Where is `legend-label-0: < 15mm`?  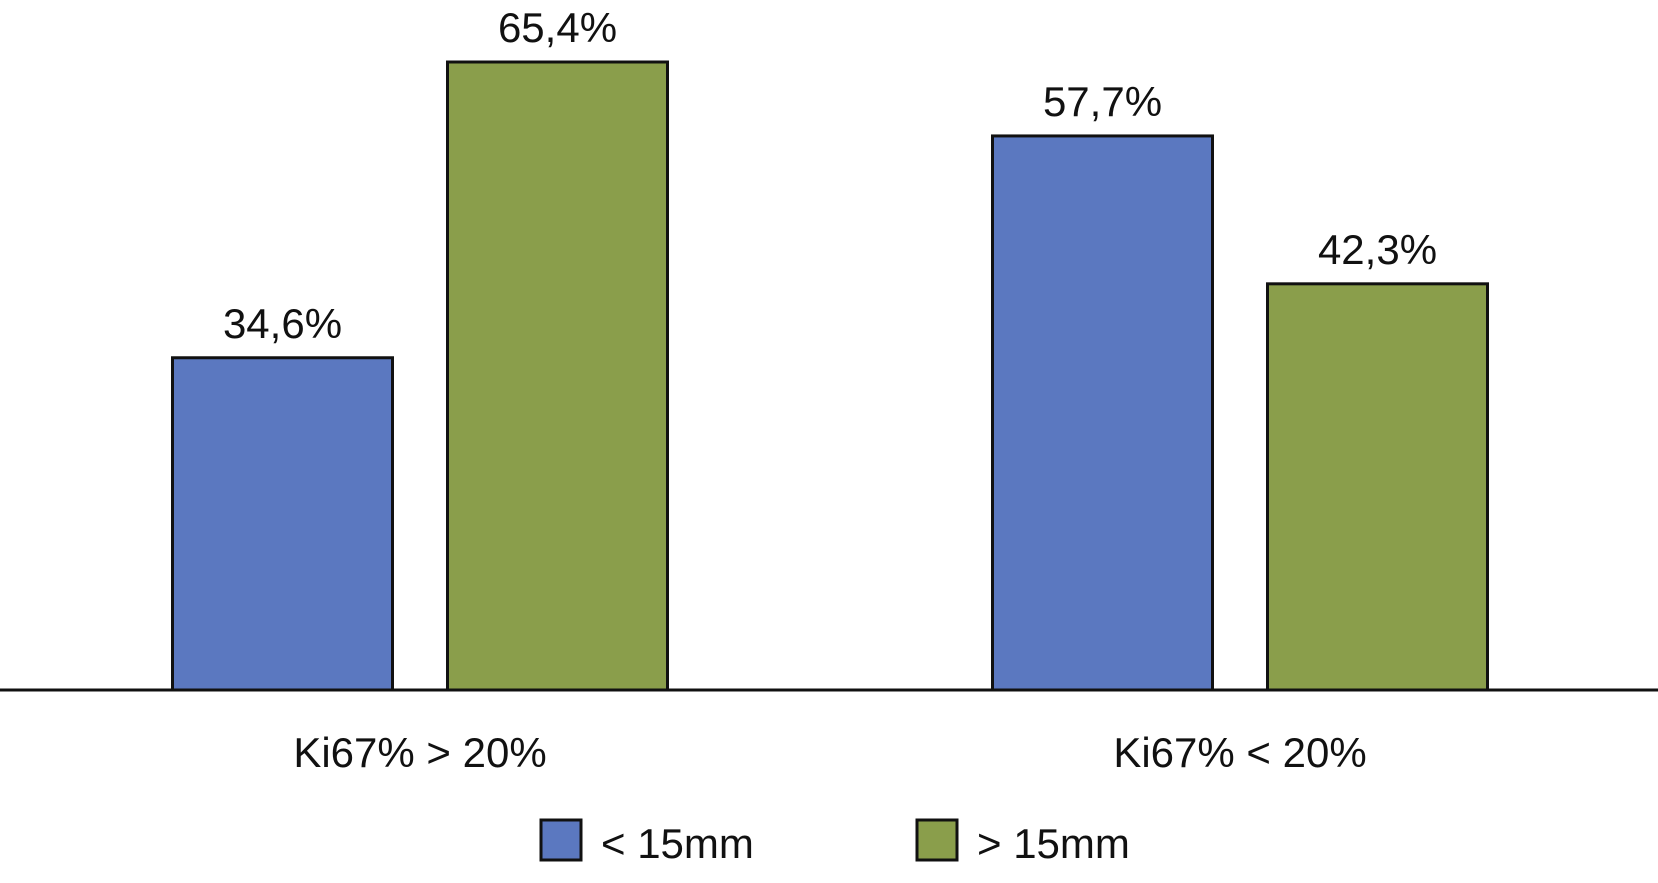
legend-label-0: < 15mm is located at coordinates (677, 843).